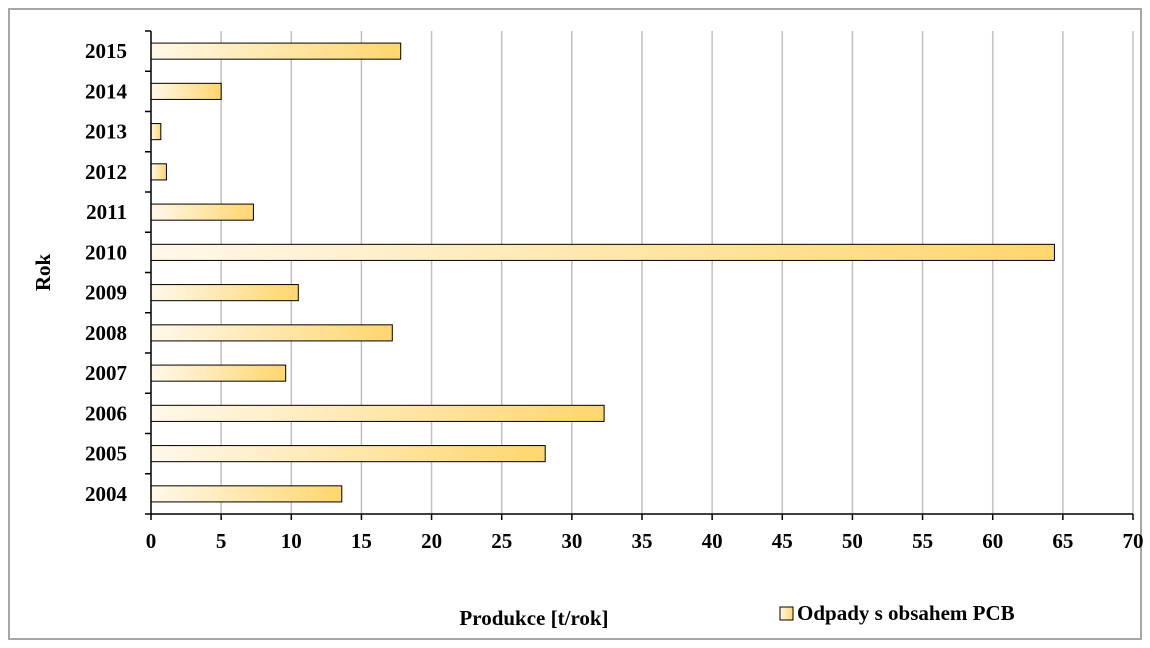 The width and height of the screenshot is (1150, 648). I want to click on bar-2008, so click(271, 333).